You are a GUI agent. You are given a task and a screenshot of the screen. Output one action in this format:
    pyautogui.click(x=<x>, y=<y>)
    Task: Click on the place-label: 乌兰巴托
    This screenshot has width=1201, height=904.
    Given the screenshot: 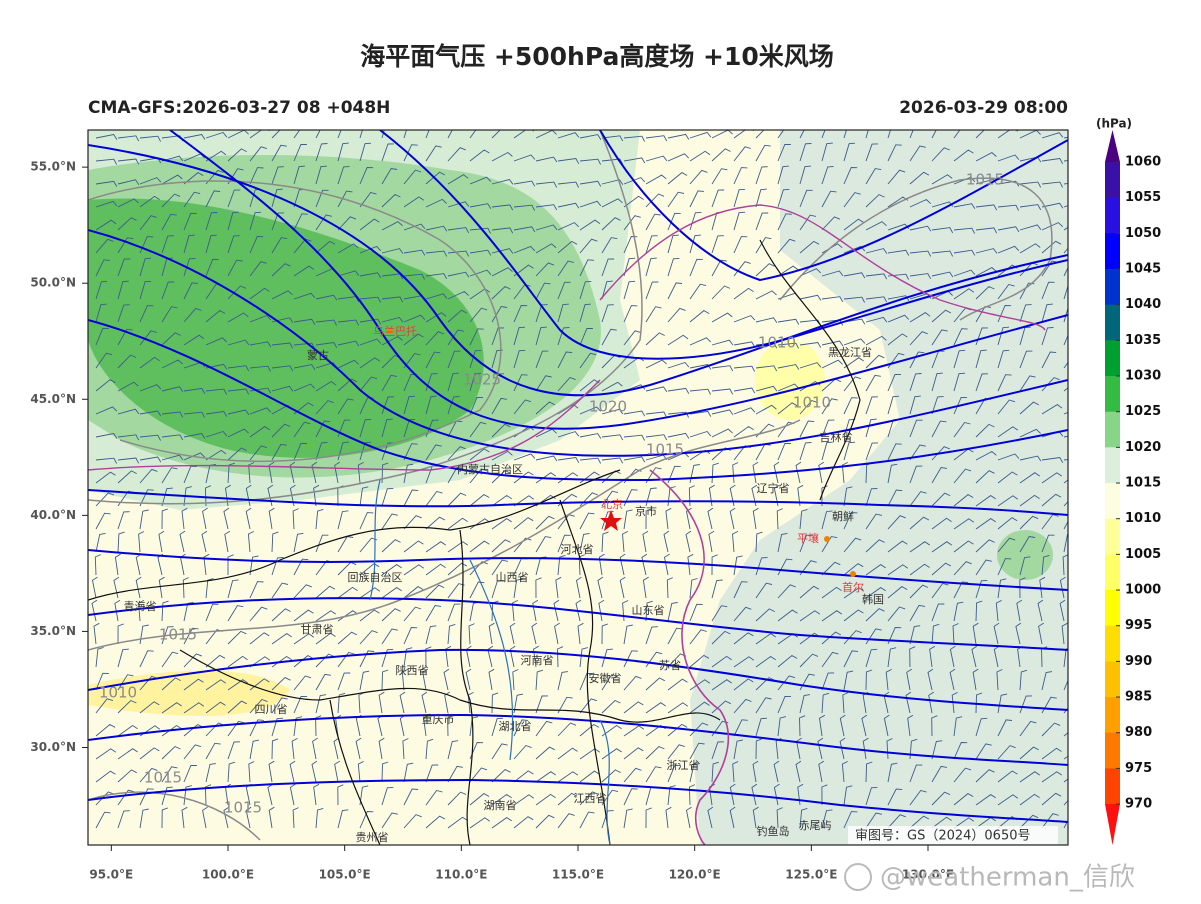 What is the action you would take?
    pyautogui.click(x=395, y=331)
    